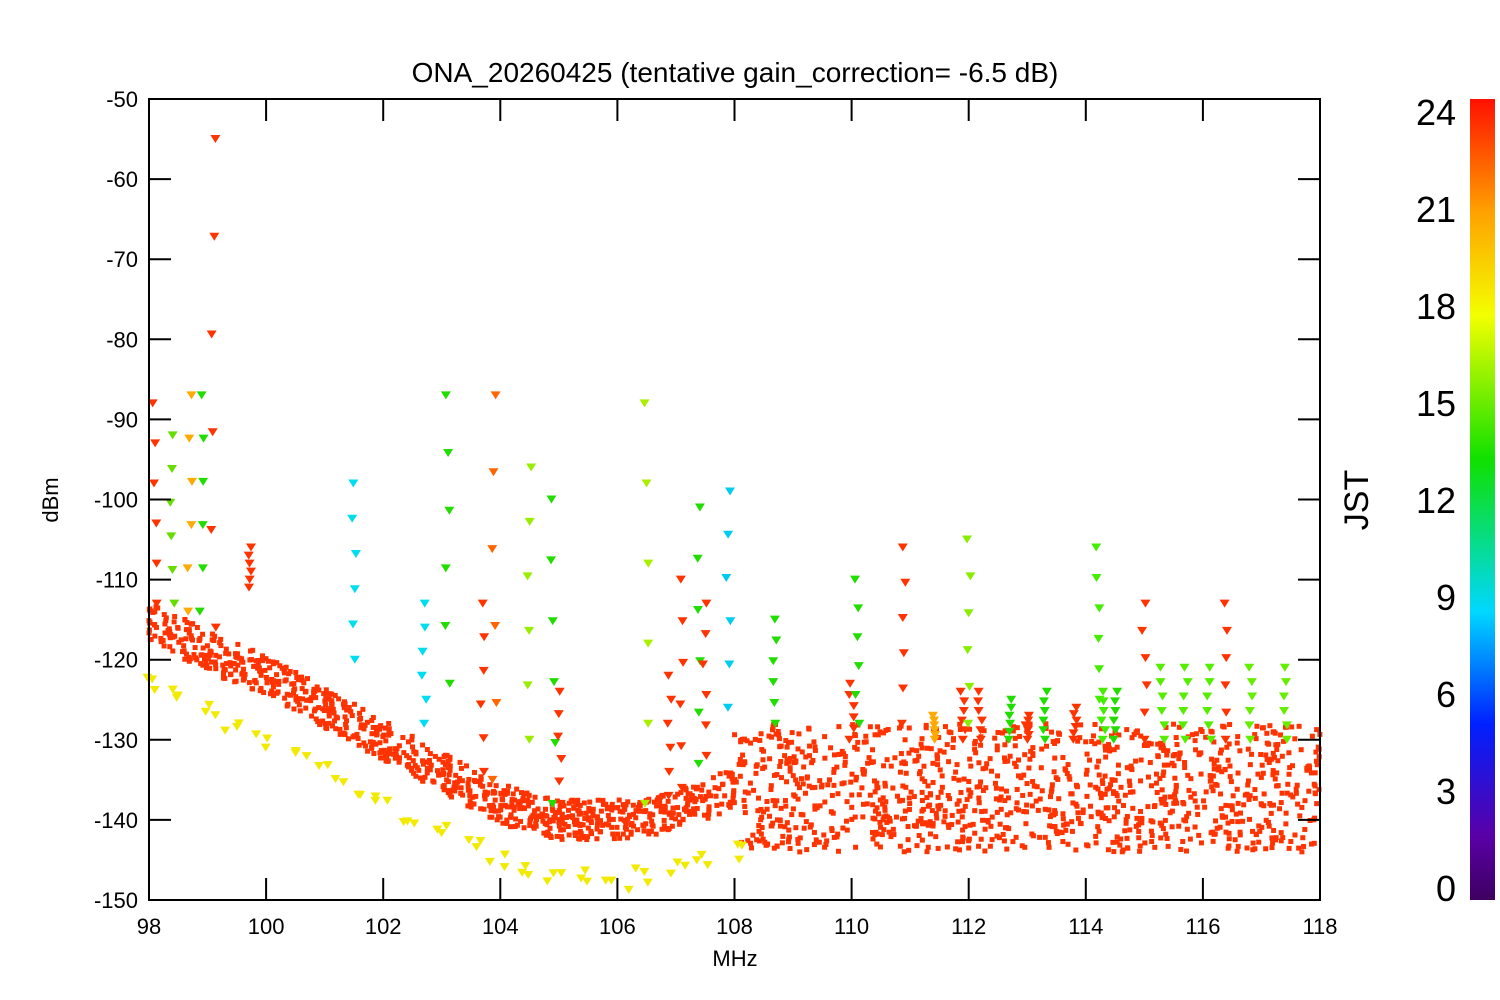 Image resolution: width=1500 pixels, height=1000 pixels. I want to click on y-tick-label: -90, so click(122, 419).